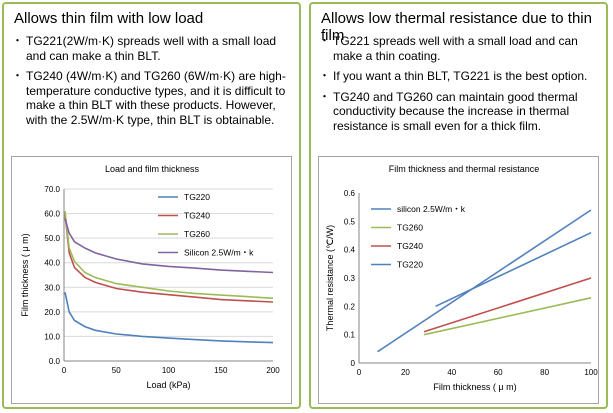  What do you see at coordinates (221, 370) in the screenshot?
I see `c0-x-tick-label: 150` at bounding box center [221, 370].